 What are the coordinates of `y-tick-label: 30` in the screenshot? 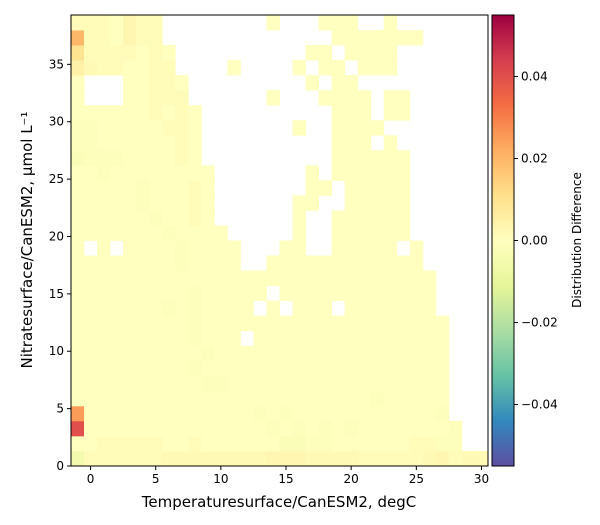 It's located at (56, 122).